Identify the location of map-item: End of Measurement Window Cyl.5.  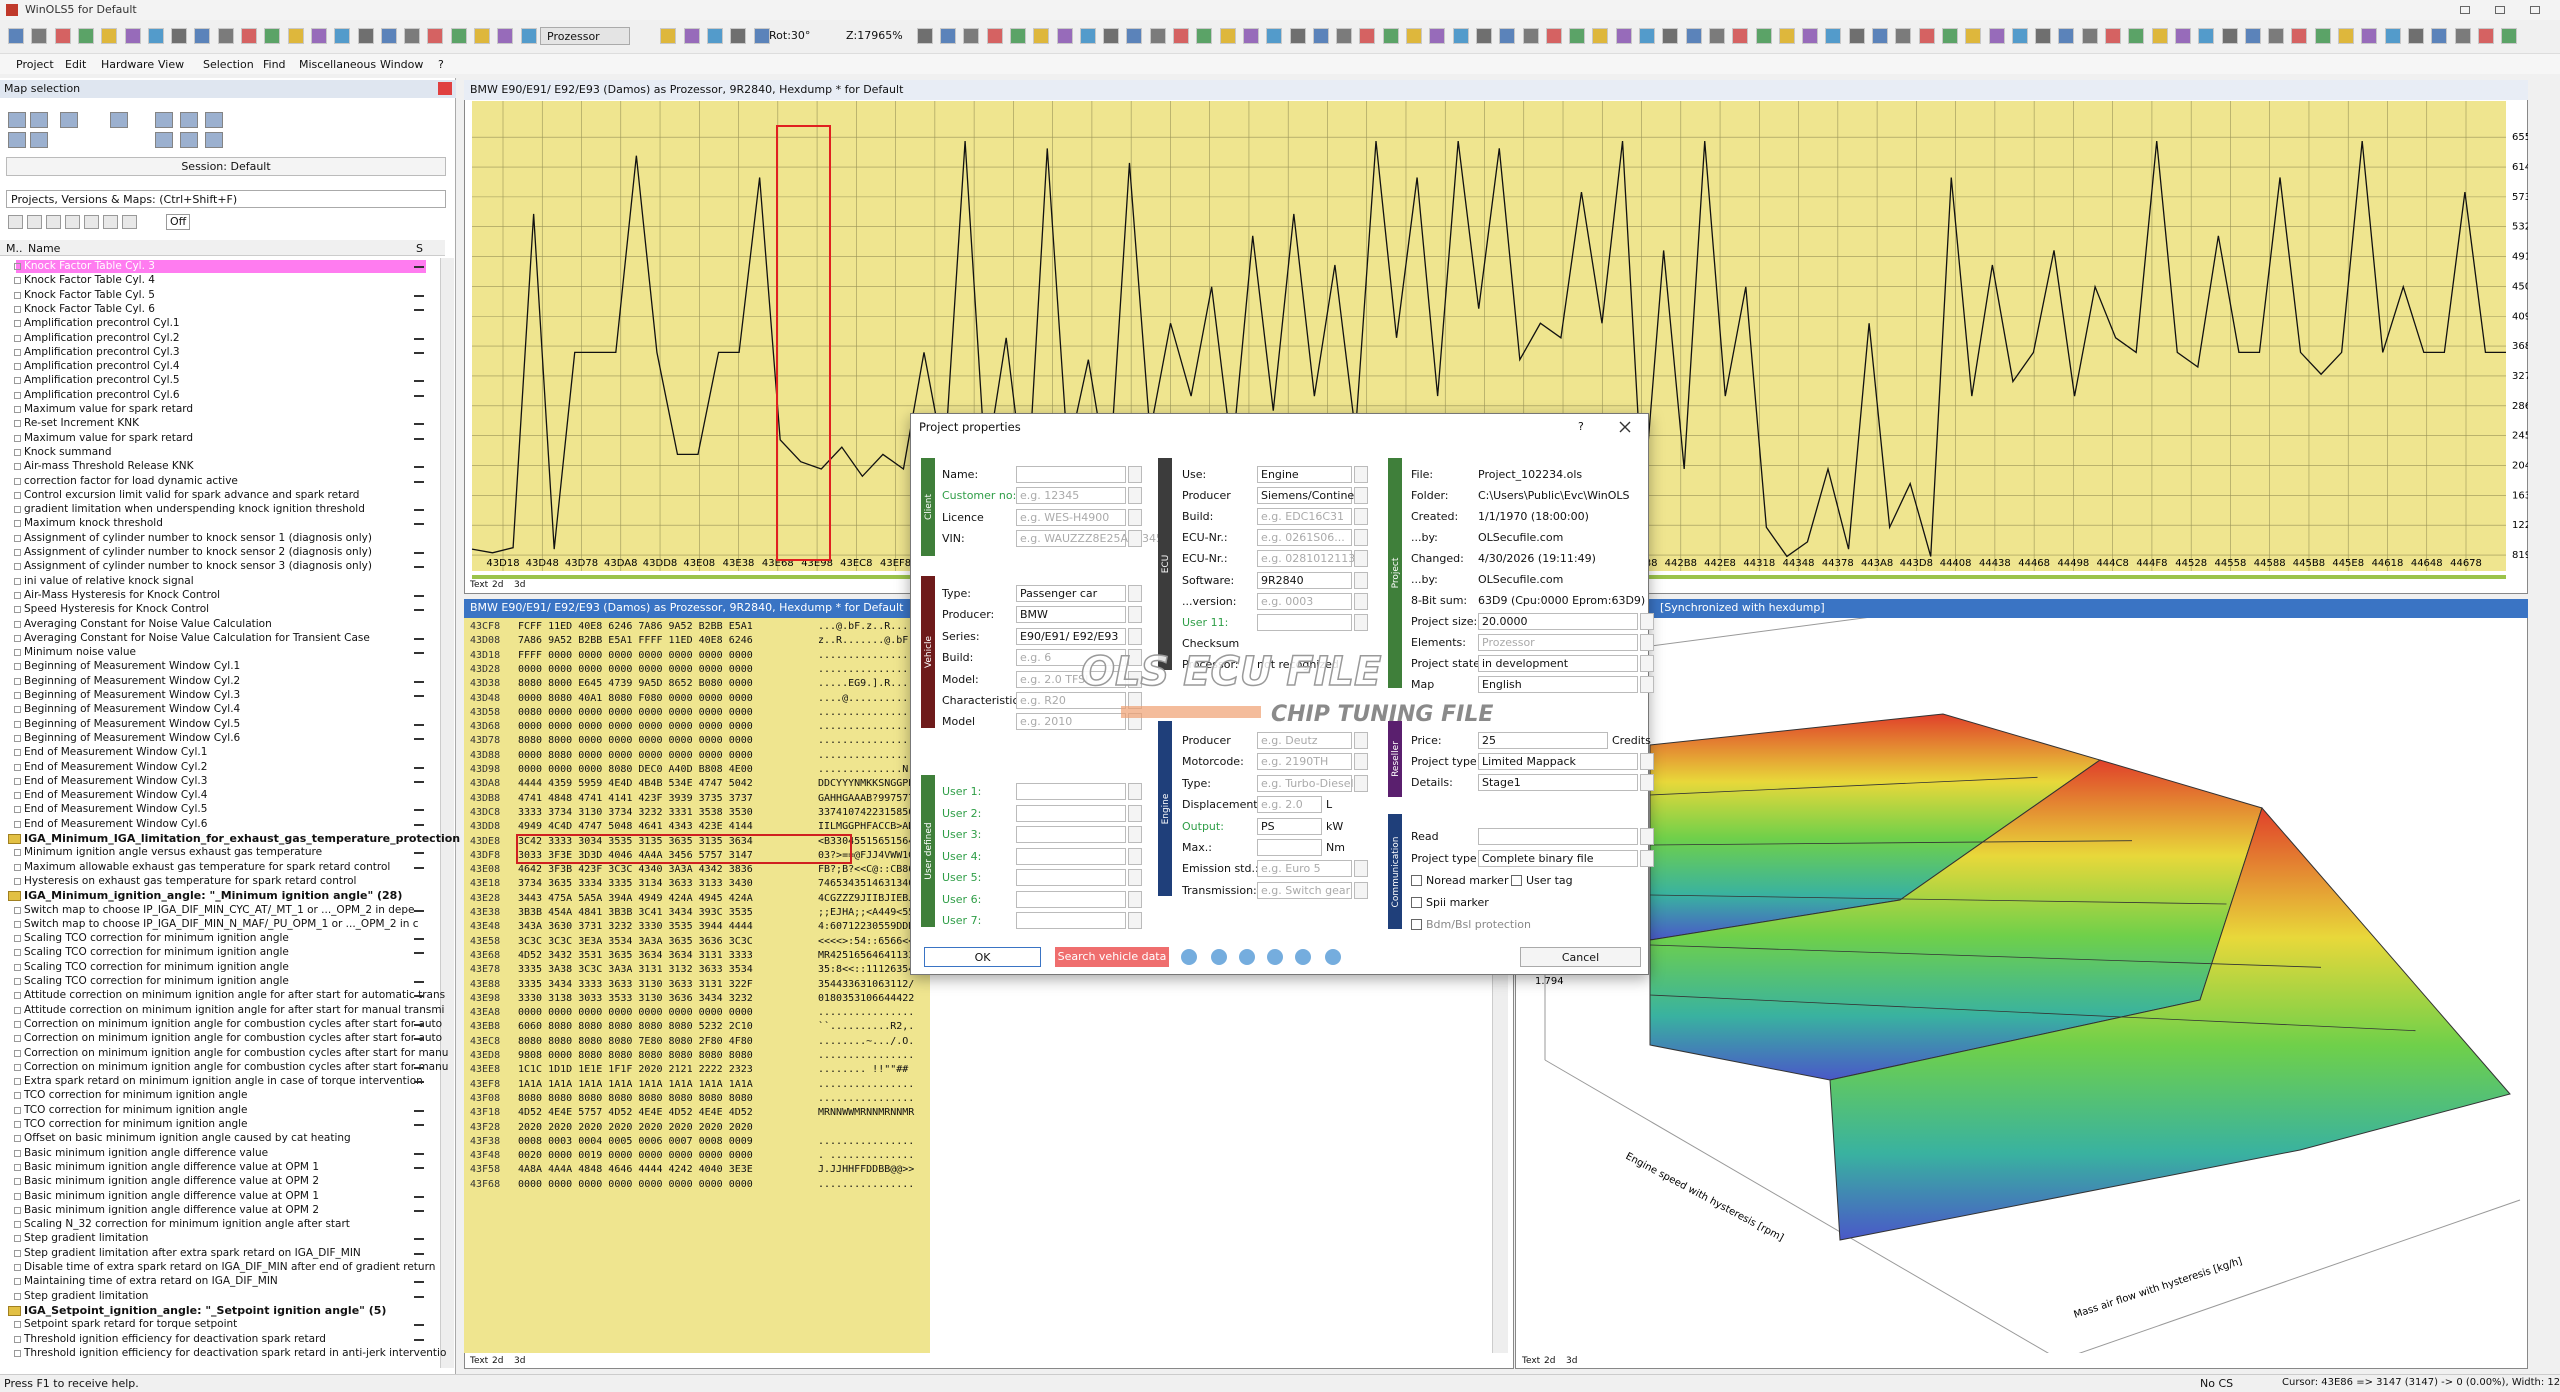
(116, 809).